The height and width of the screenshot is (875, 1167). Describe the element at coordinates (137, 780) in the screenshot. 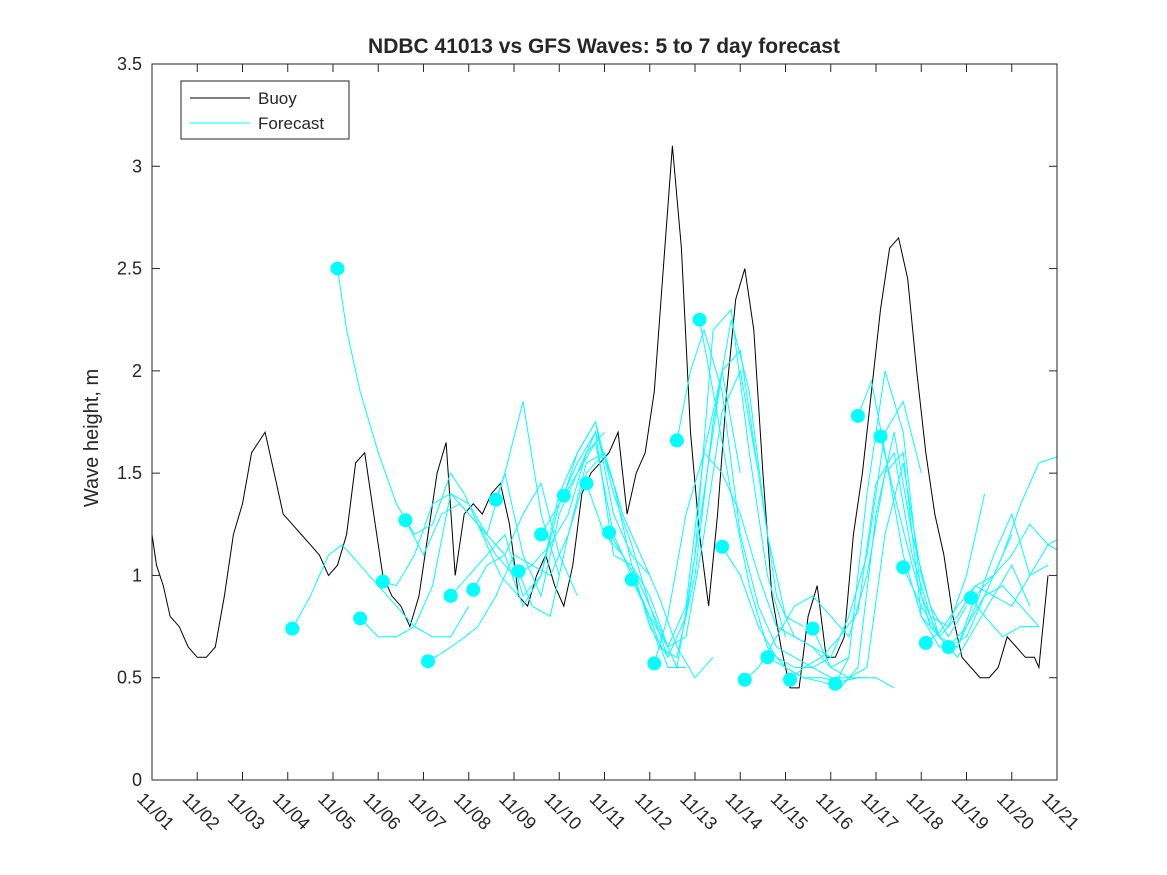

I see `y-tick-label: 0` at that location.